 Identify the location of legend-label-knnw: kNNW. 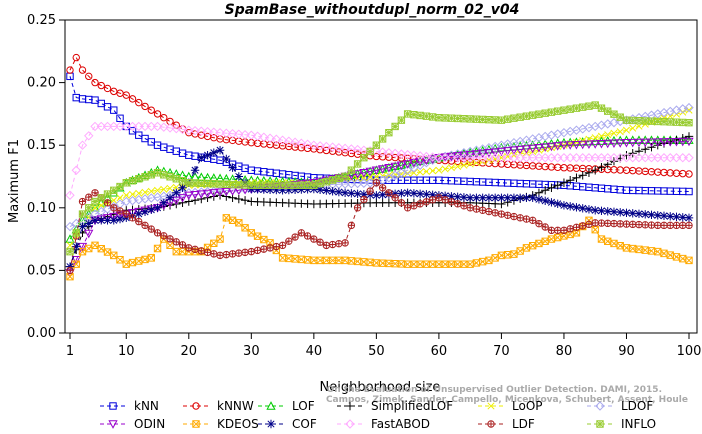
(235, 406).